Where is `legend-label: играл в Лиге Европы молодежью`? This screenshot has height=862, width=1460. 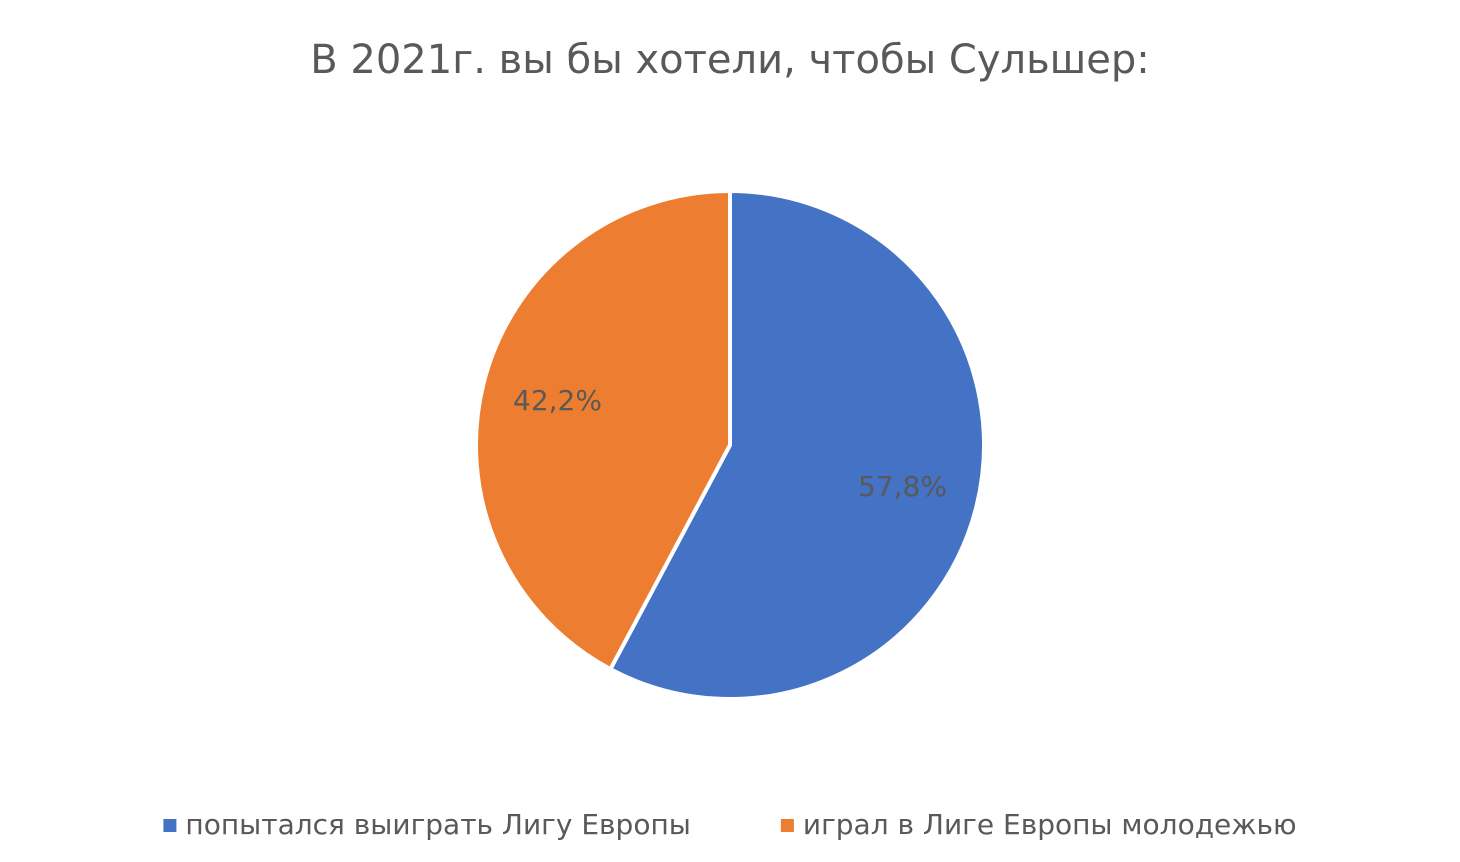 legend-label: играл в Лиге Европы молодежью is located at coordinates (1050, 824).